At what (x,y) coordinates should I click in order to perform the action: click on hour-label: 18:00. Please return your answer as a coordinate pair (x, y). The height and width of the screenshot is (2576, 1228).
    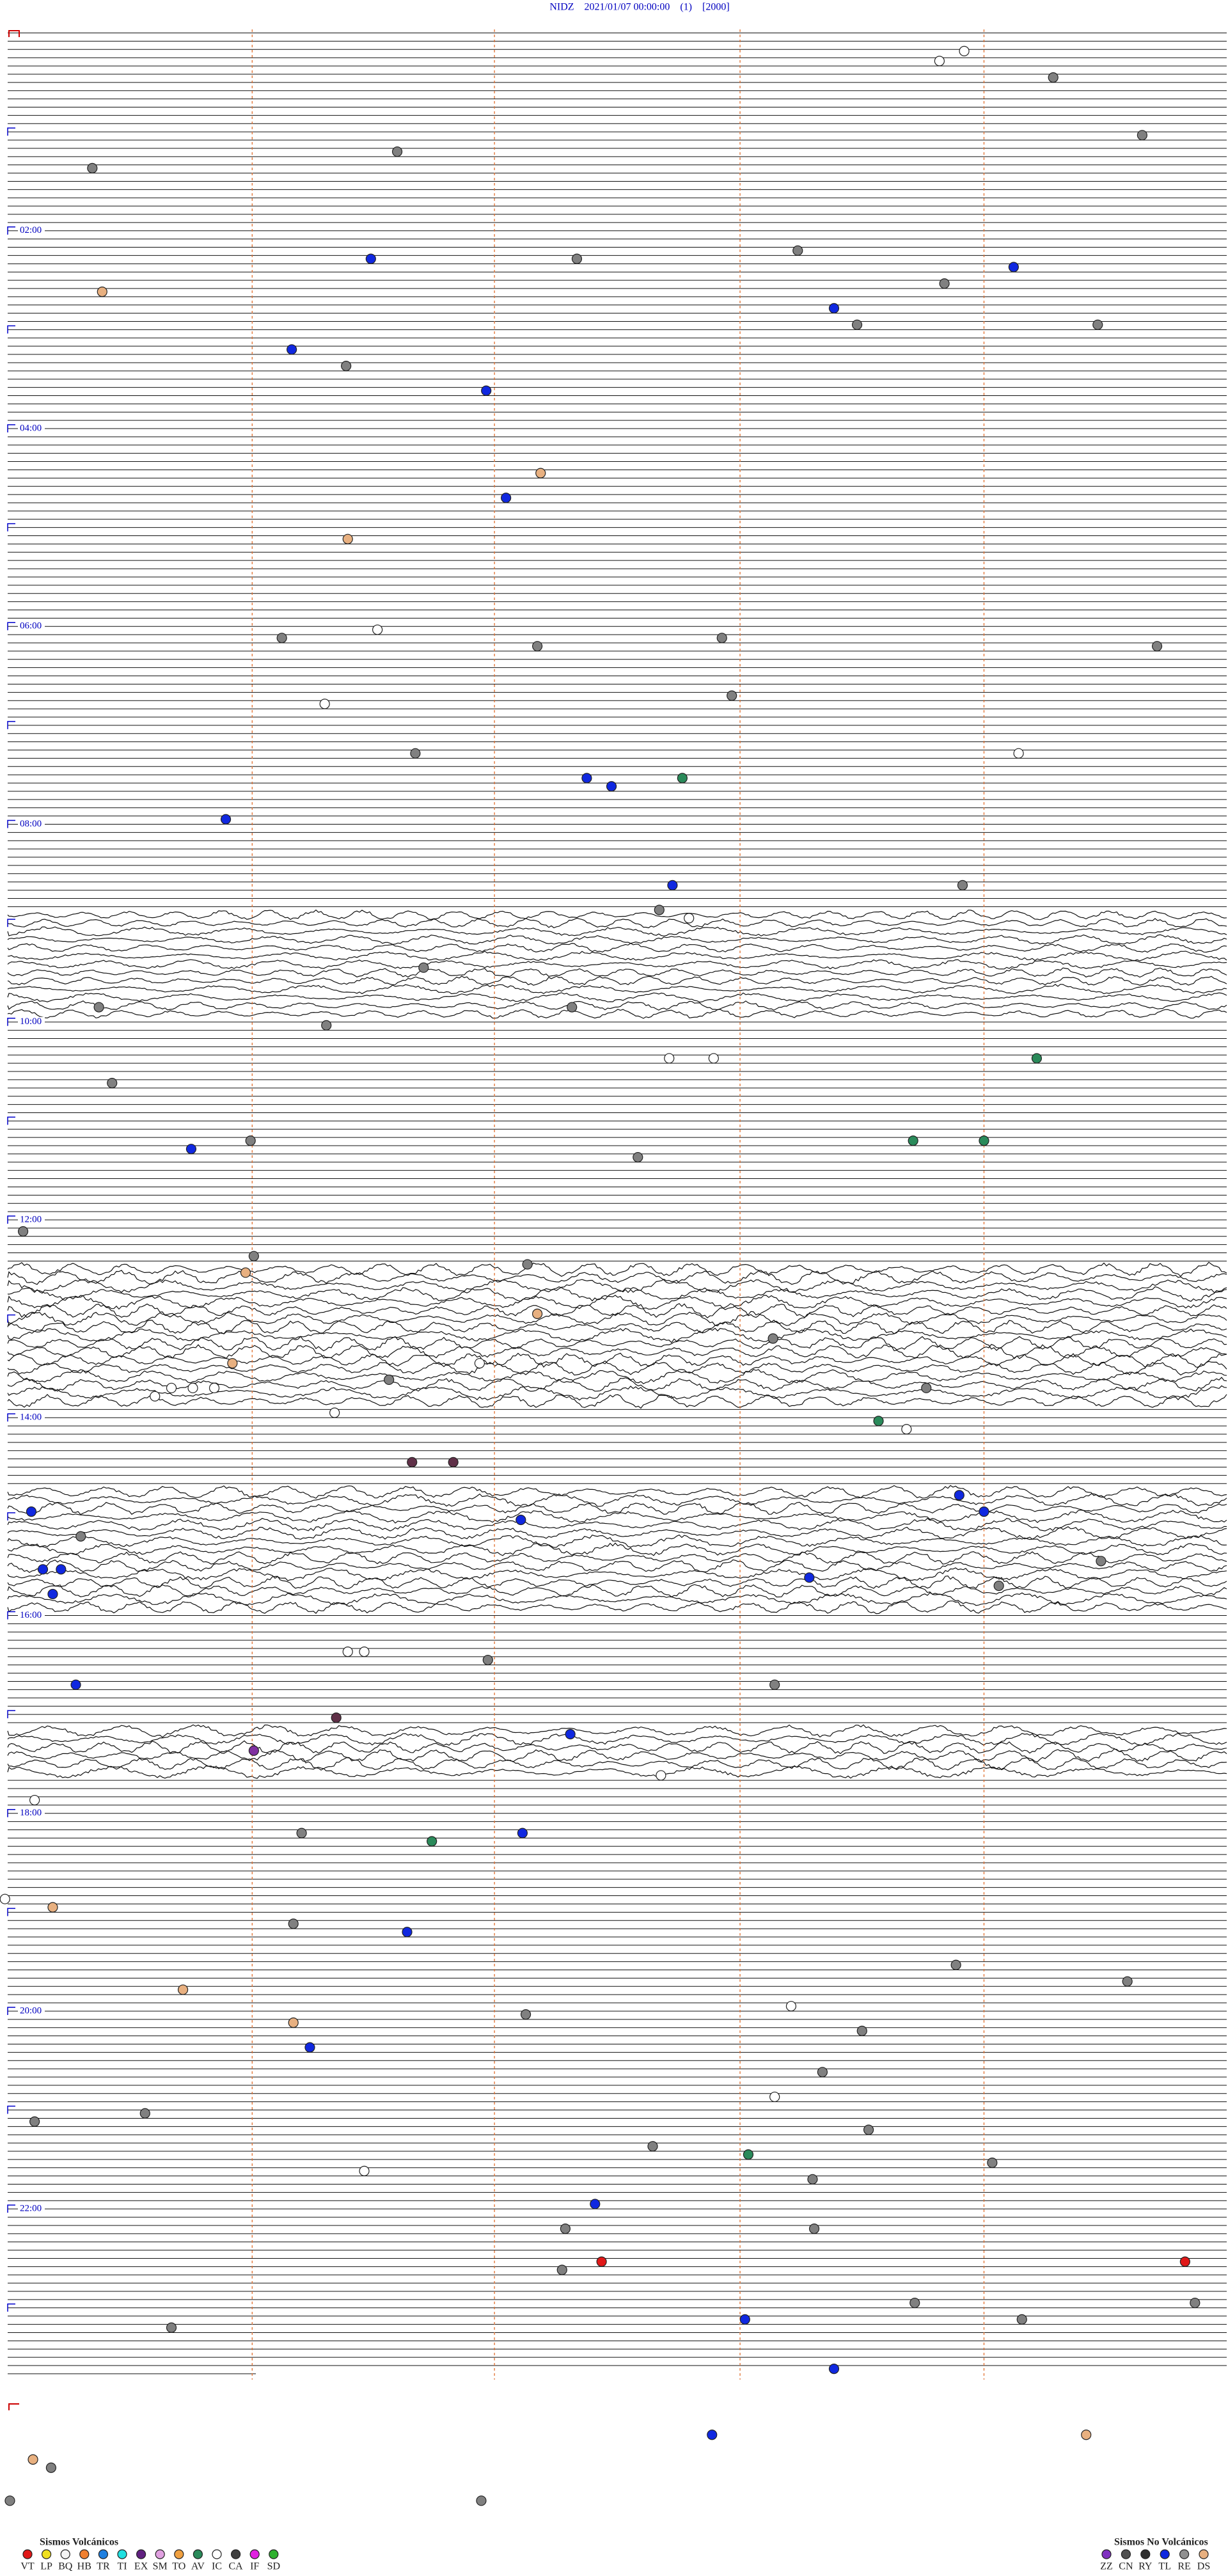
    Looking at the image, I should click on (31, 1813).